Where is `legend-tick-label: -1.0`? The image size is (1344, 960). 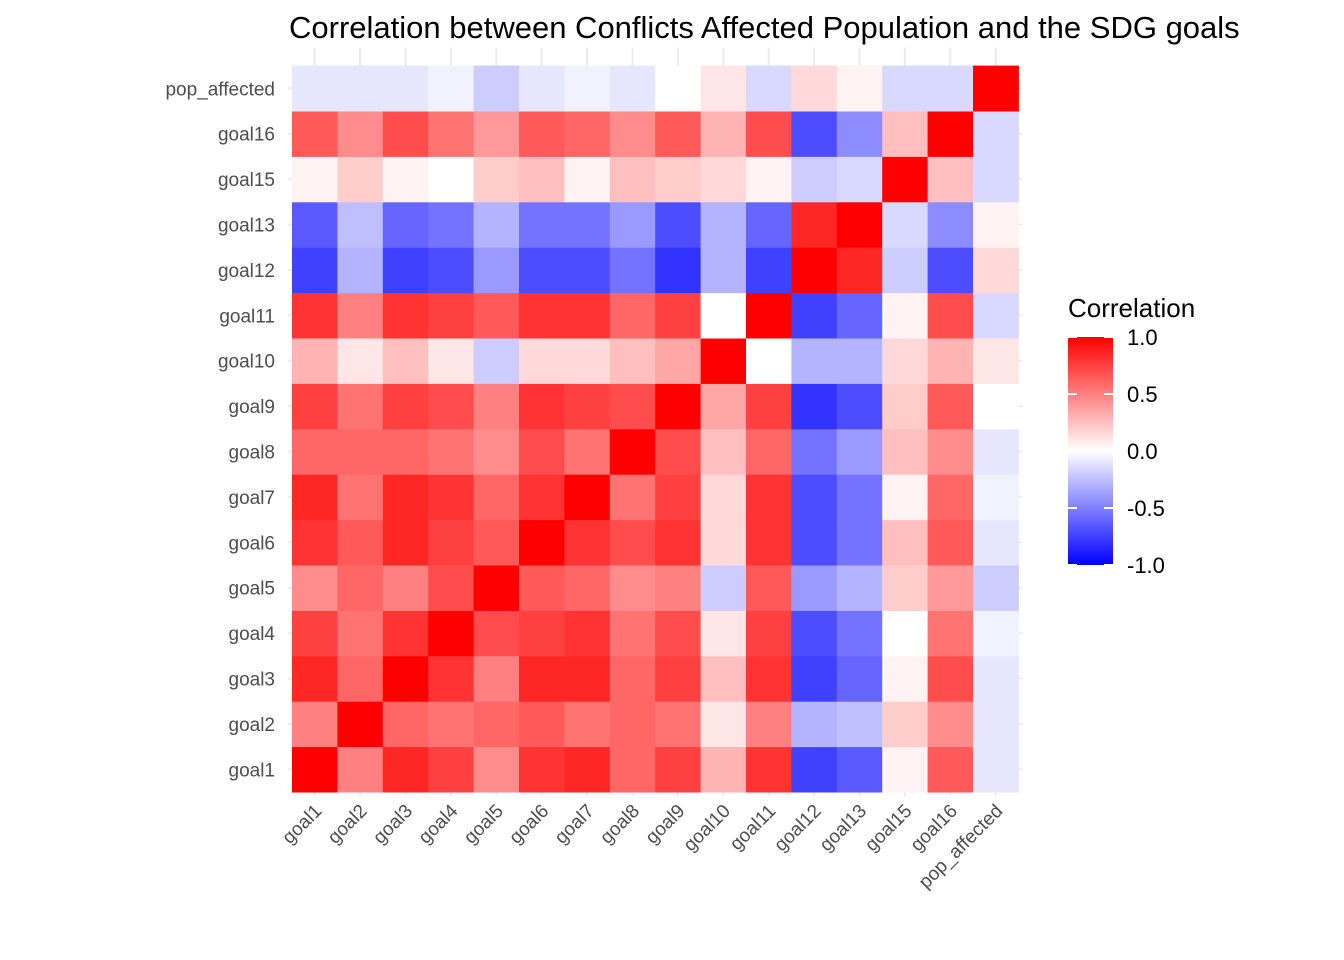 legend-tick-label: -1.0 is located at coordinates (1146, 565).